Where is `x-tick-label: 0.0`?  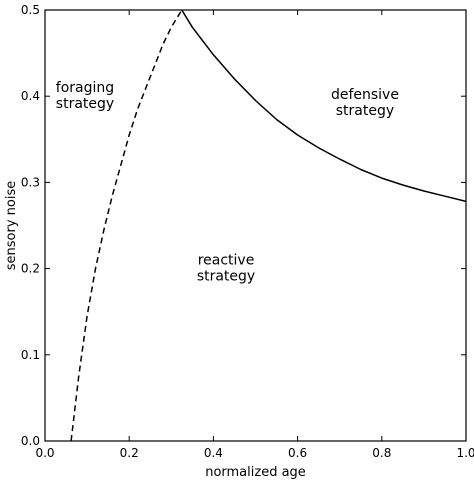
x-tick-label: 0.0 is located at coordinates (44, 453).